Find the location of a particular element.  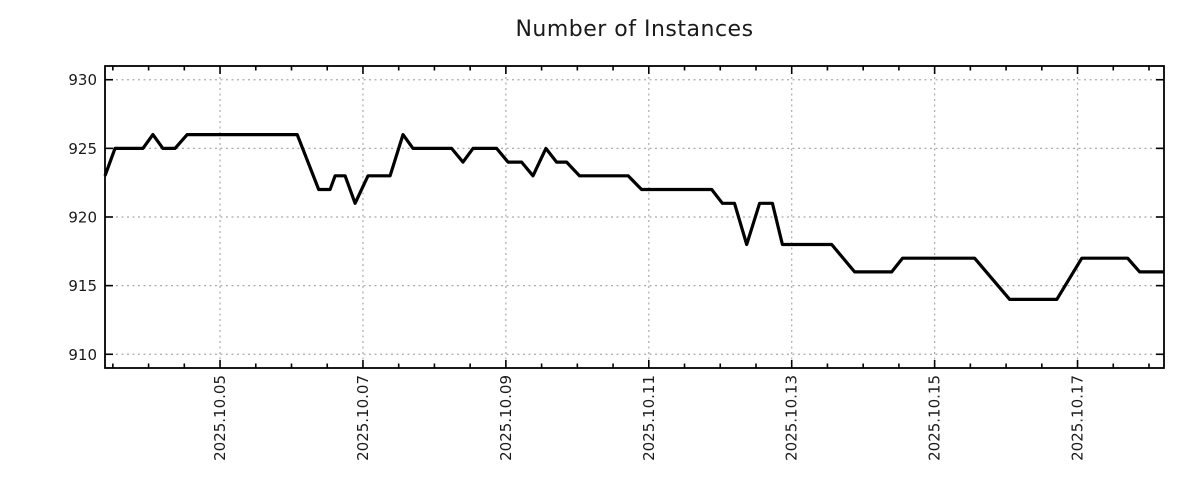

chart-title: Number of Instances is located at coordinates (634, 29).